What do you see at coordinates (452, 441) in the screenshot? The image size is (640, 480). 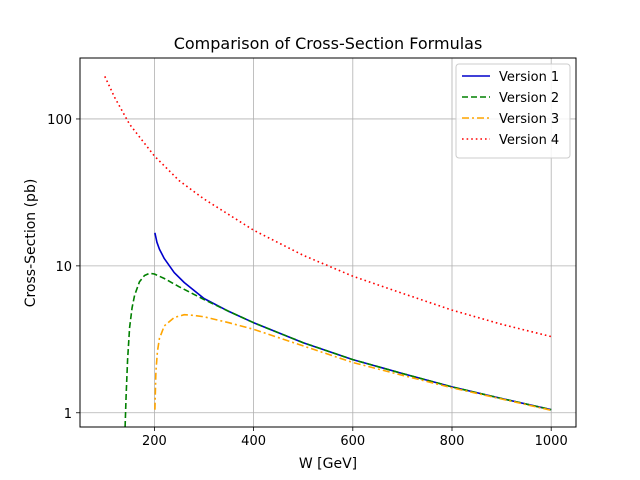 I see `x-tick-label: 800` at bounding box center [452, 441].